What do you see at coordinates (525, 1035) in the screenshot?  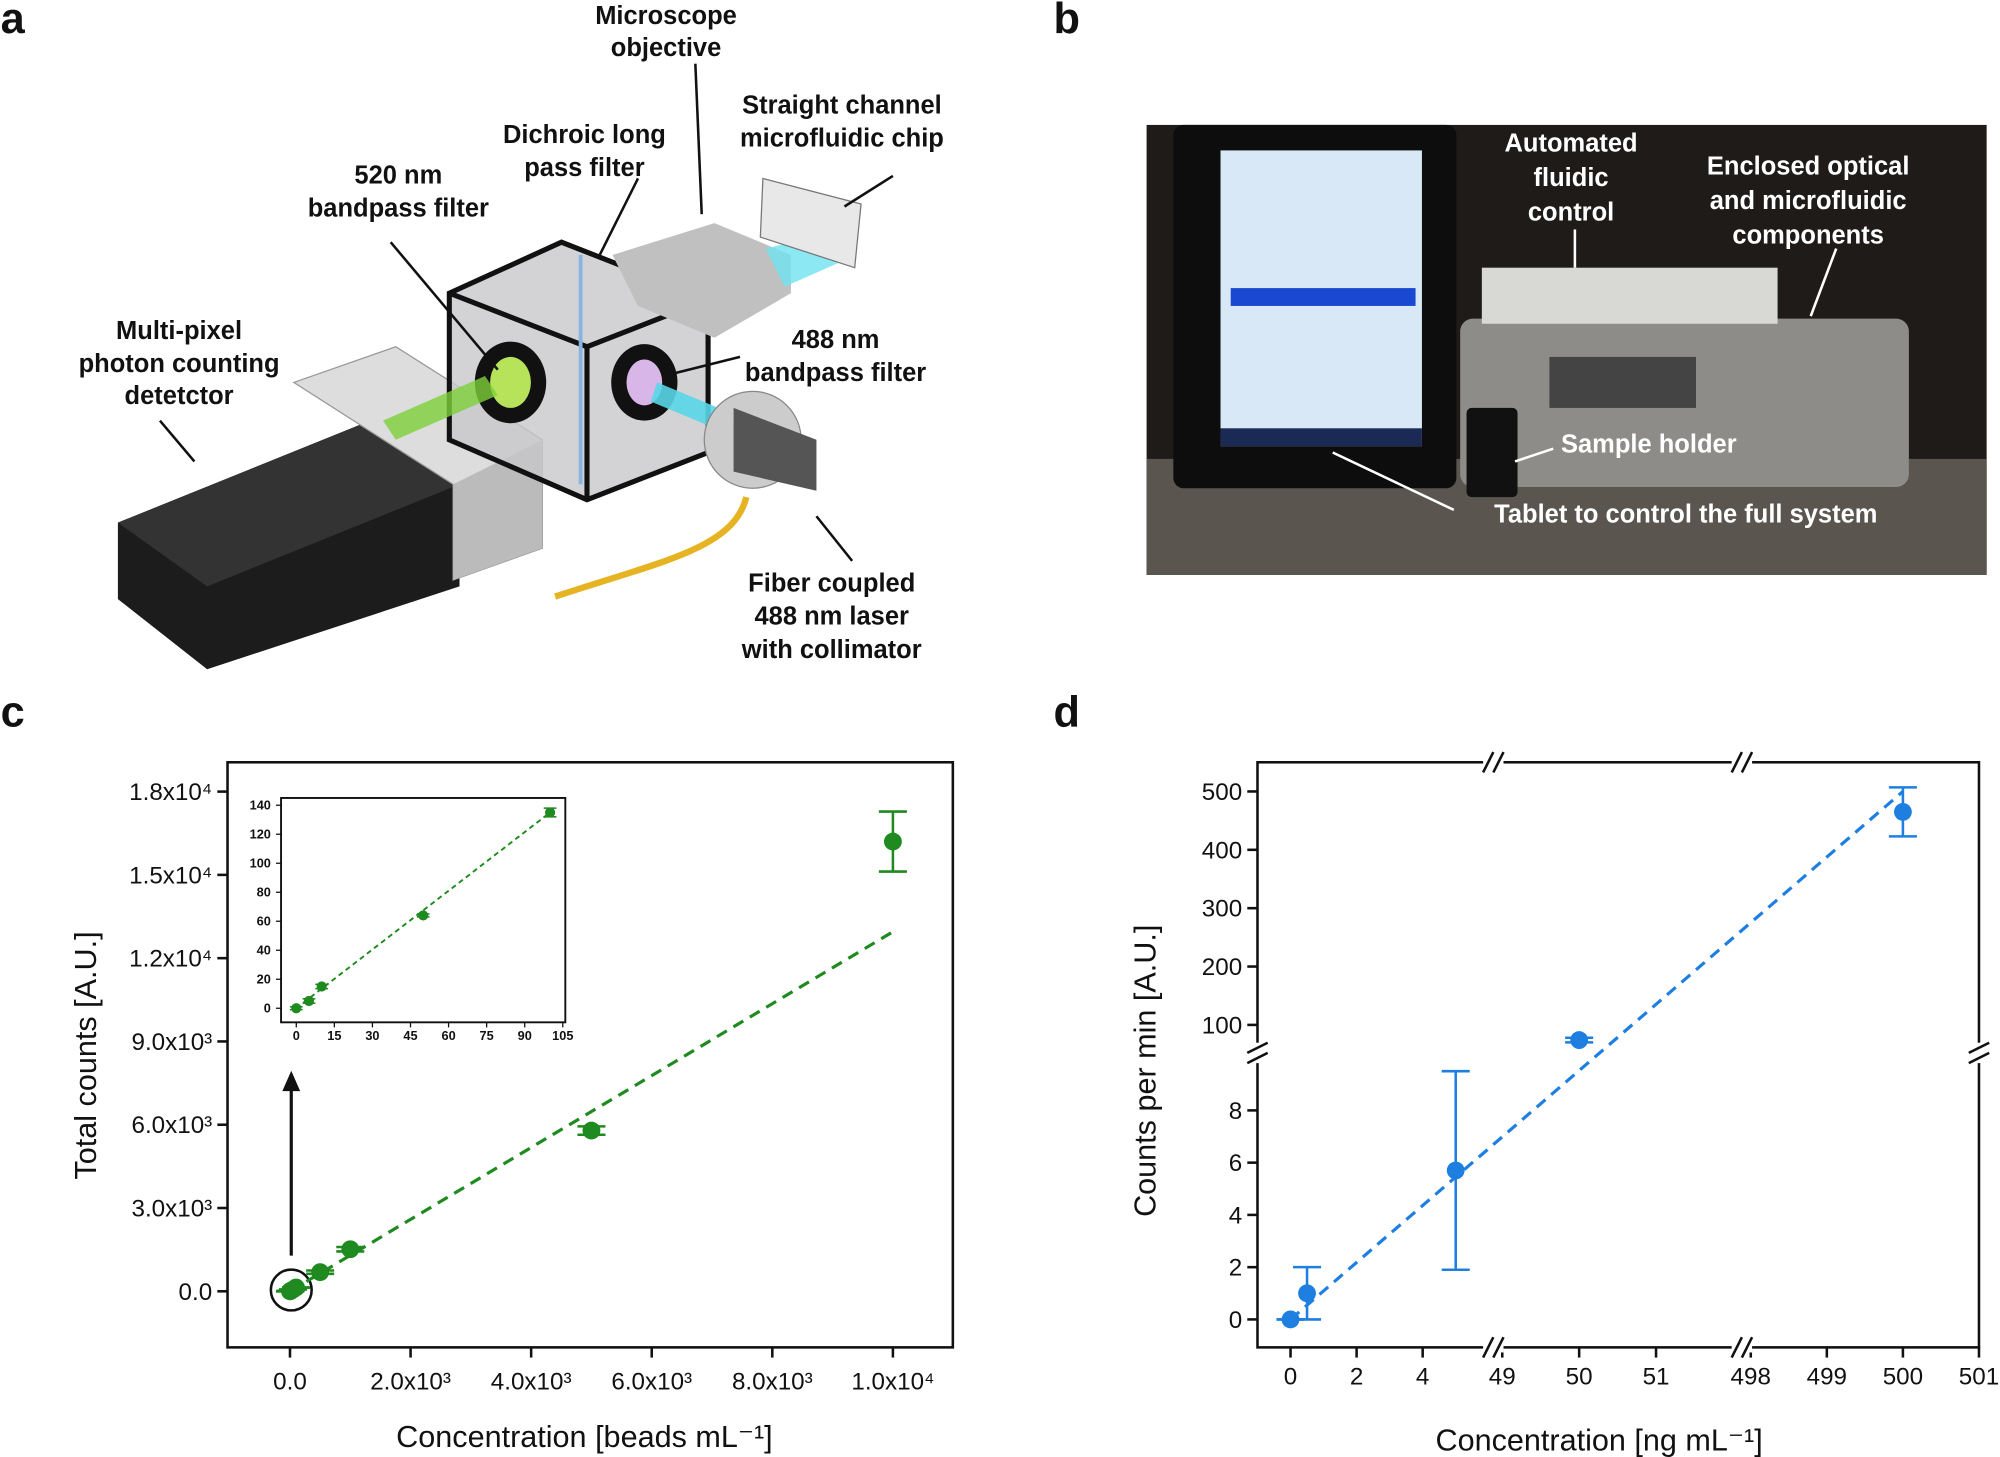 I see `x-tick-label: 90` at bounding box center [525, 1035].